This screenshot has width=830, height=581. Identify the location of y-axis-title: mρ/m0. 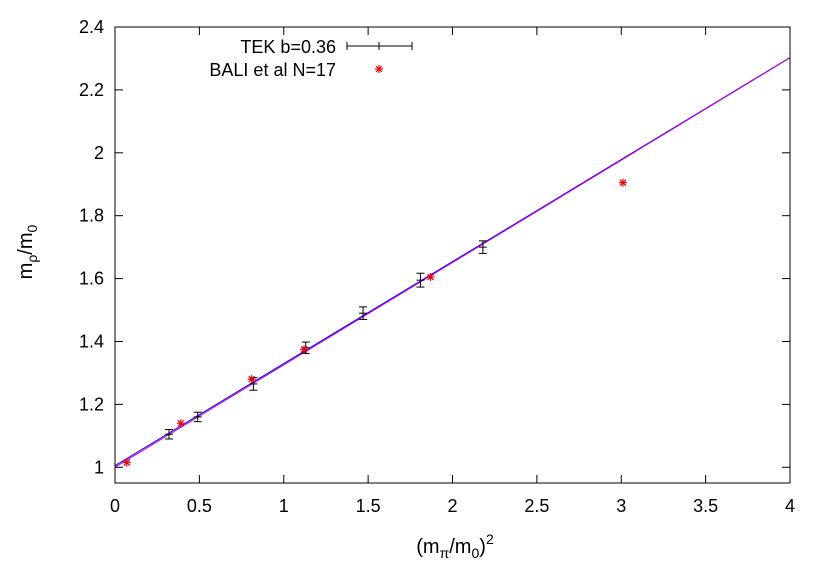
(27, 251).